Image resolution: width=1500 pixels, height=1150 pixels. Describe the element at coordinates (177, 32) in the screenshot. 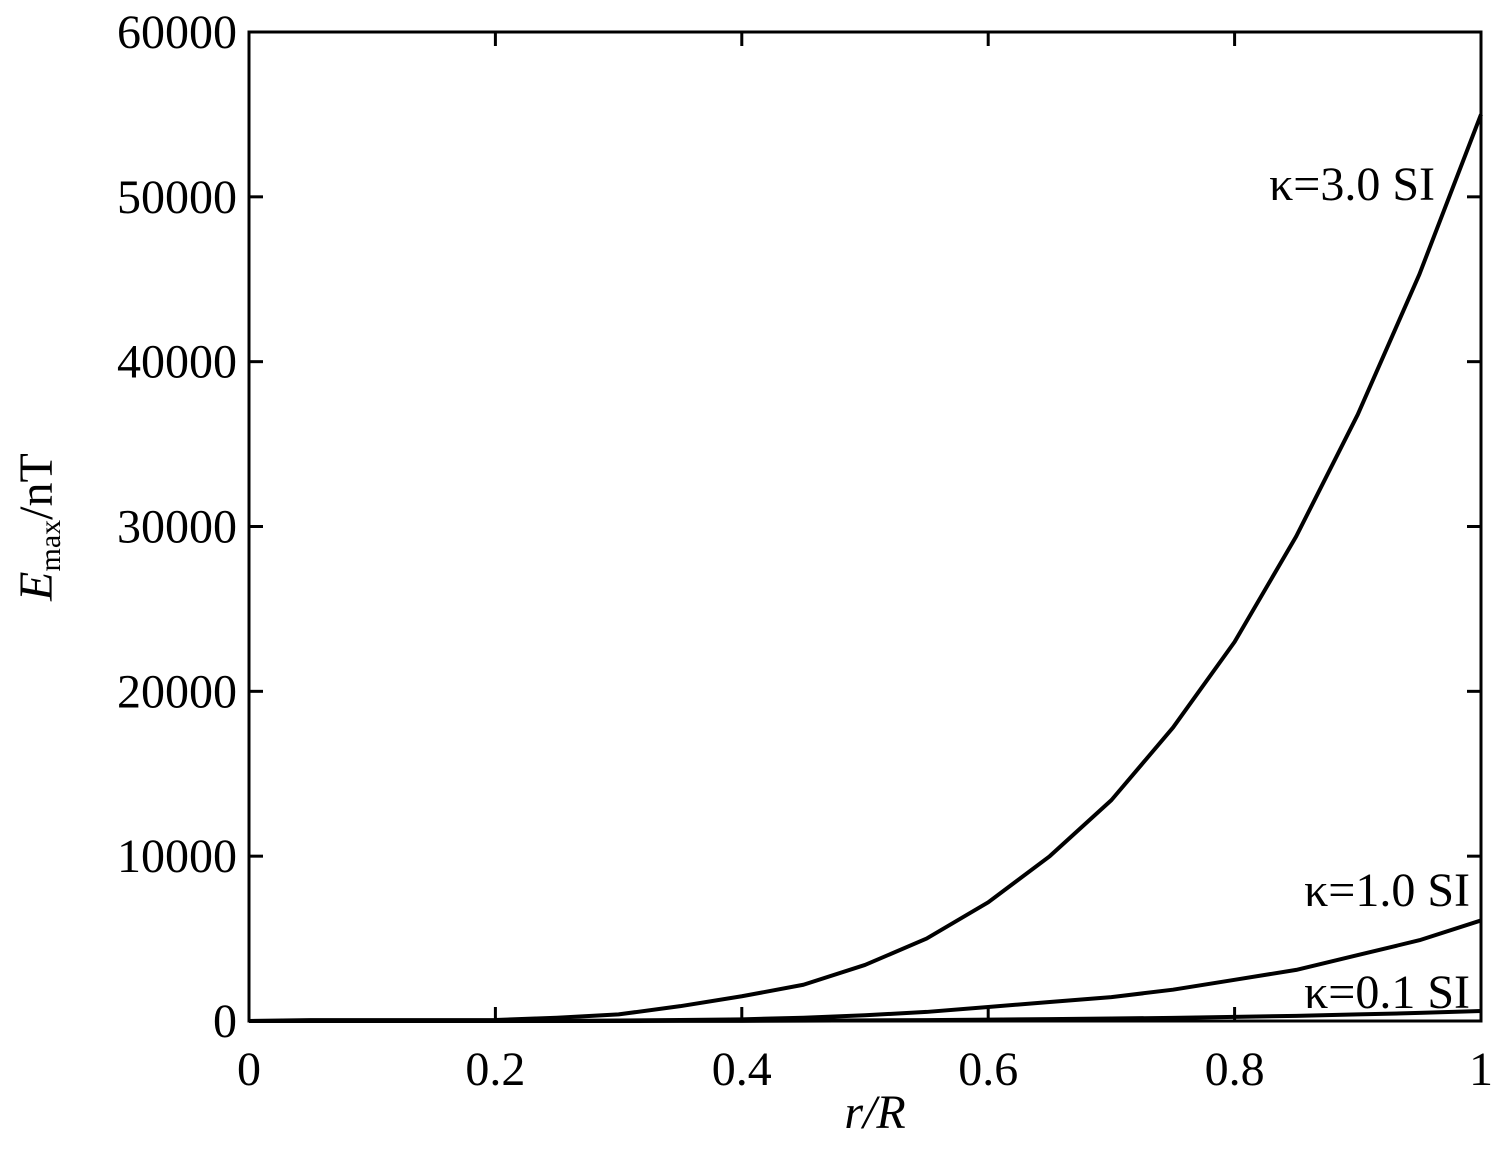

I see `y-tick-label: 60000` at that location.